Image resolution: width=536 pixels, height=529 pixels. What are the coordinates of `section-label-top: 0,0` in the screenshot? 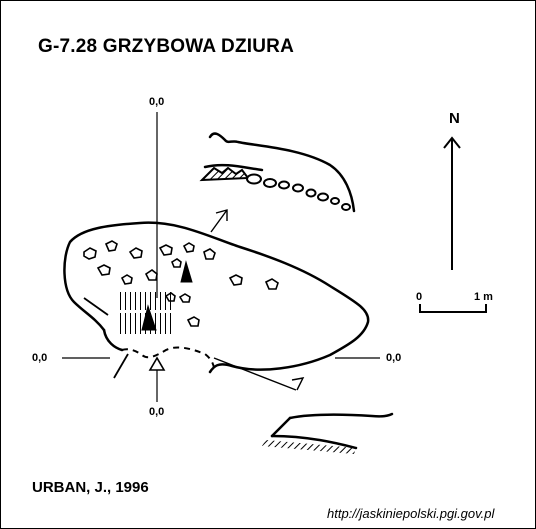 It's located at (157, 102).